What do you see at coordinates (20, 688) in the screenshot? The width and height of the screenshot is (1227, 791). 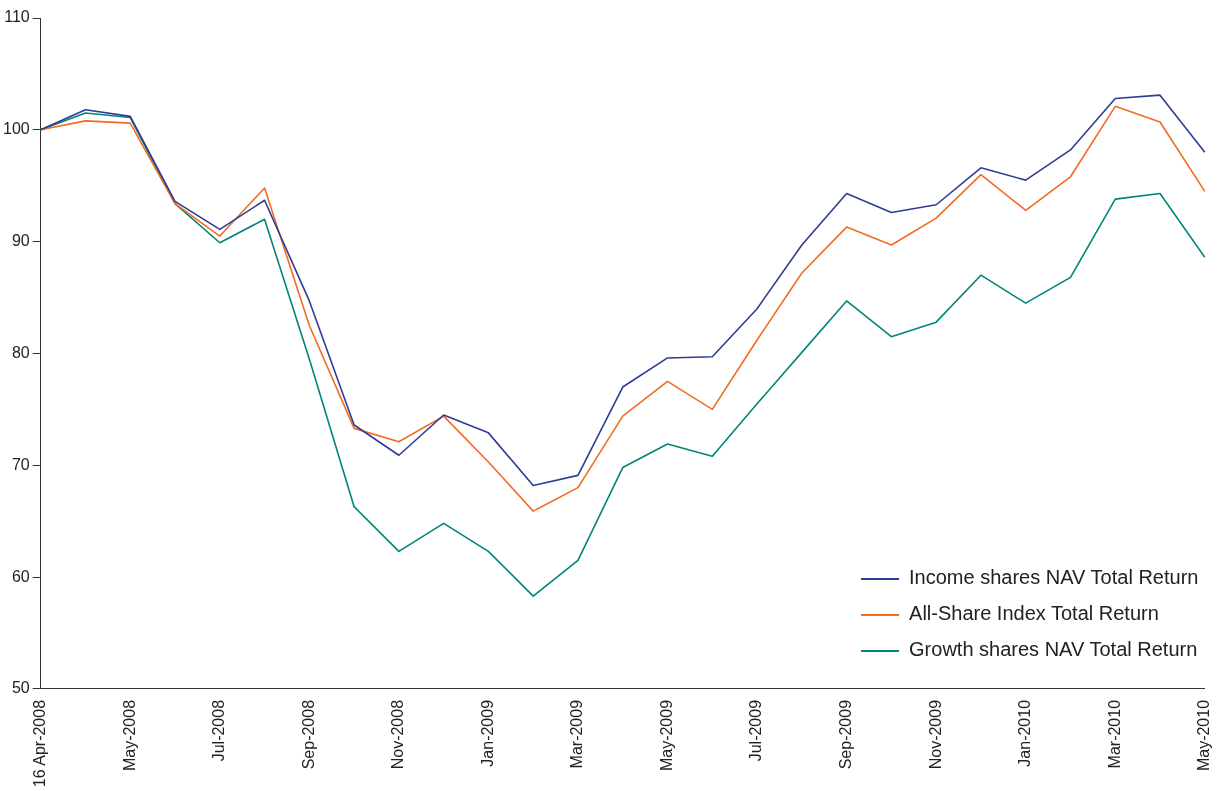 I see `y-tick-label: 50` at bounding box center [20, 688].